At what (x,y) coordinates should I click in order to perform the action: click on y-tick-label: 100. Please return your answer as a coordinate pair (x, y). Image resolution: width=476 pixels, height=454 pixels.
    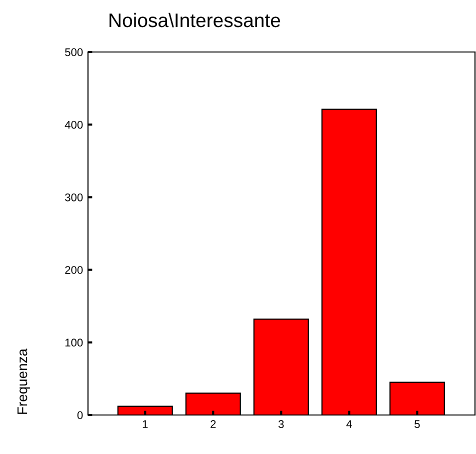
    Looking at the image, I should click on (74, 342).